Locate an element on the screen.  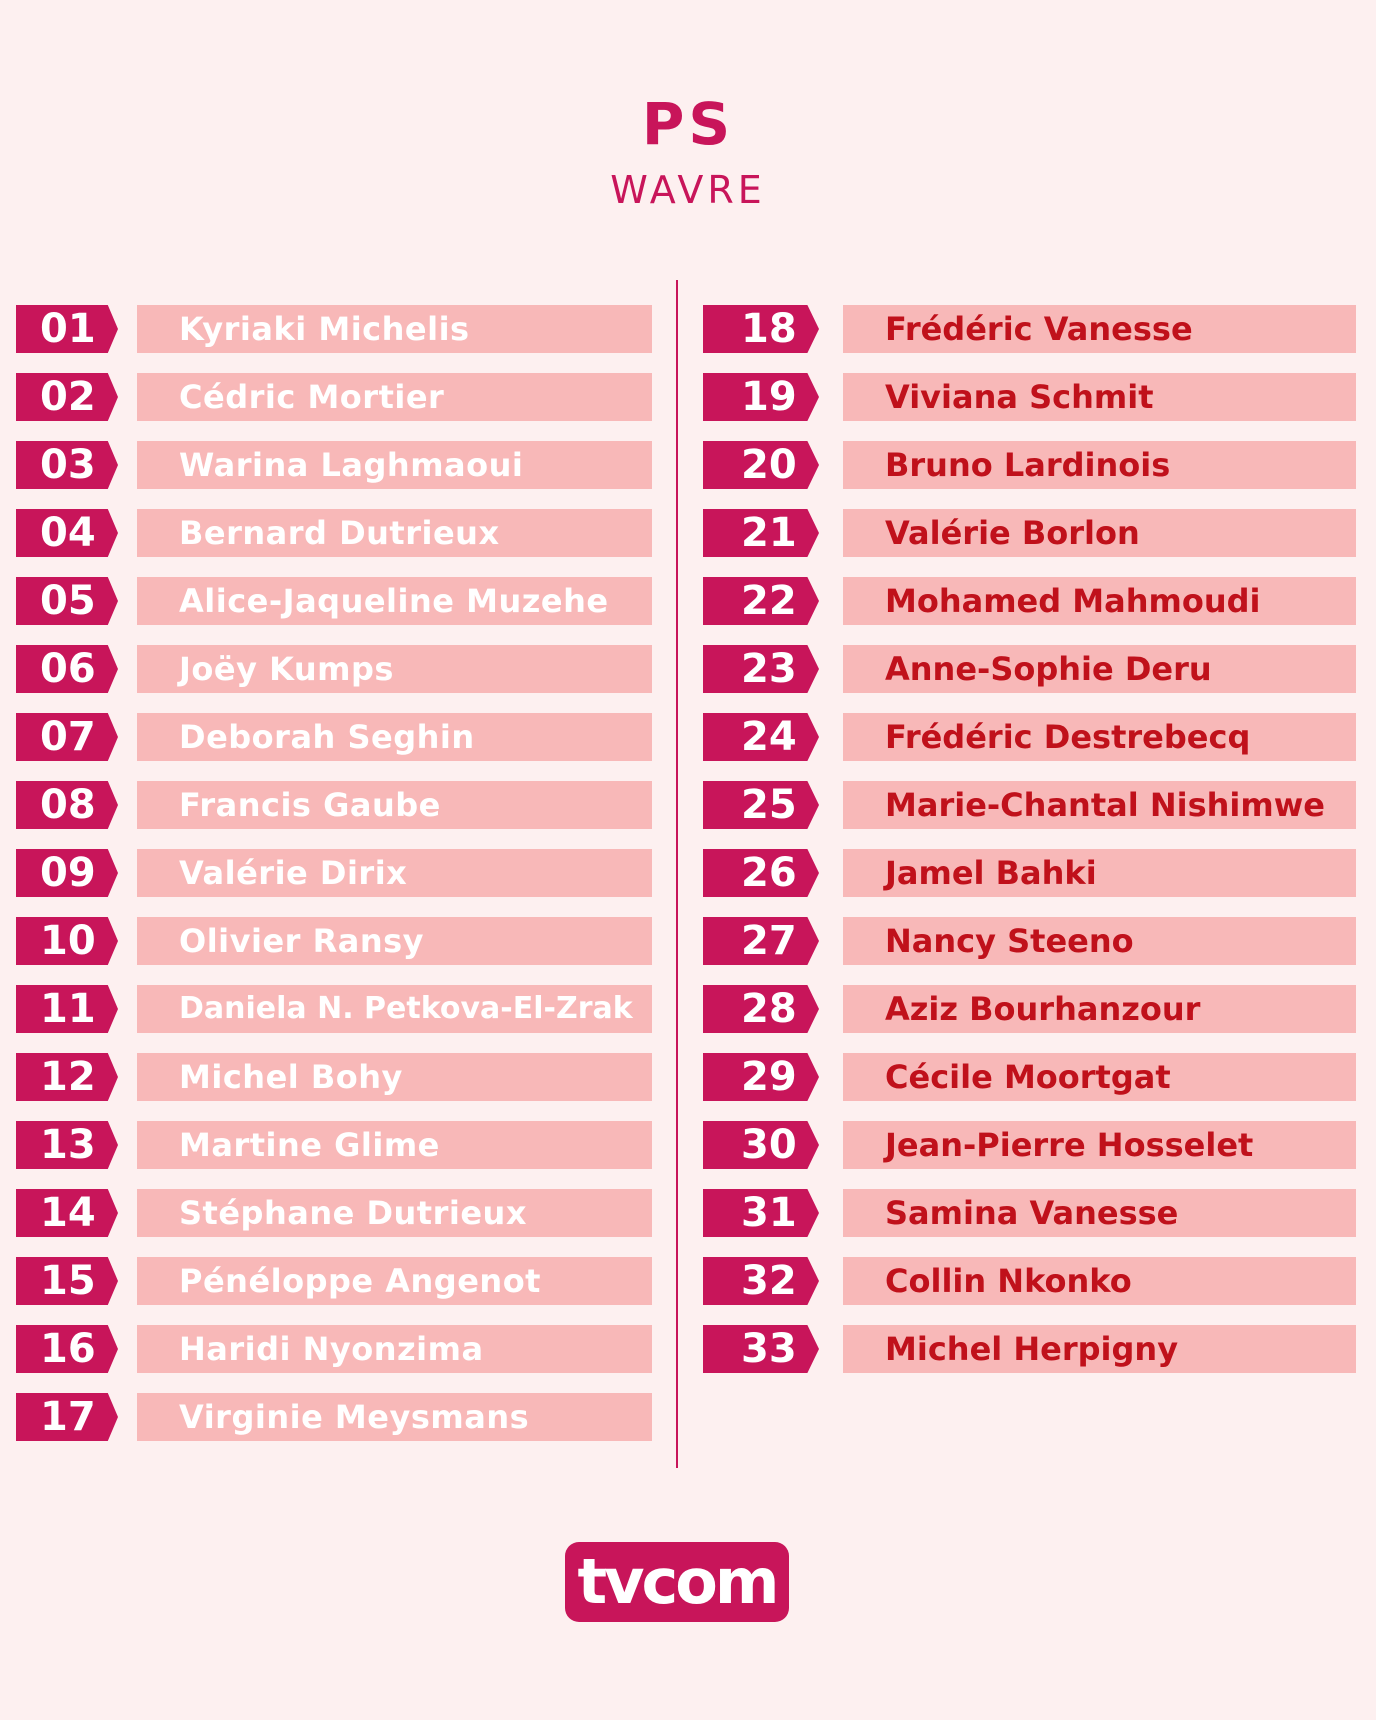
candidate-name: Joëy Kumps is located at coordinates (394, 669).